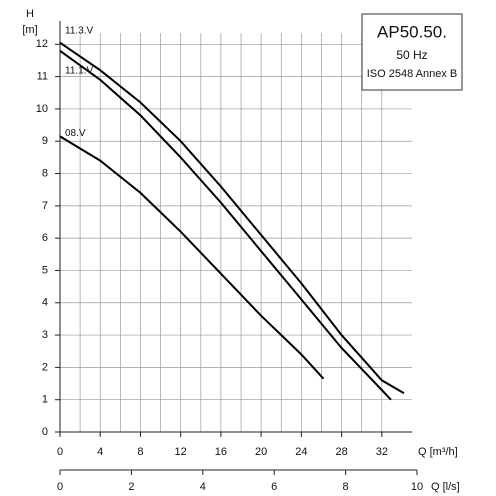 This screenshot has width=496, height=496. I want to click on x-tick-label: 16, so click(221, 452).